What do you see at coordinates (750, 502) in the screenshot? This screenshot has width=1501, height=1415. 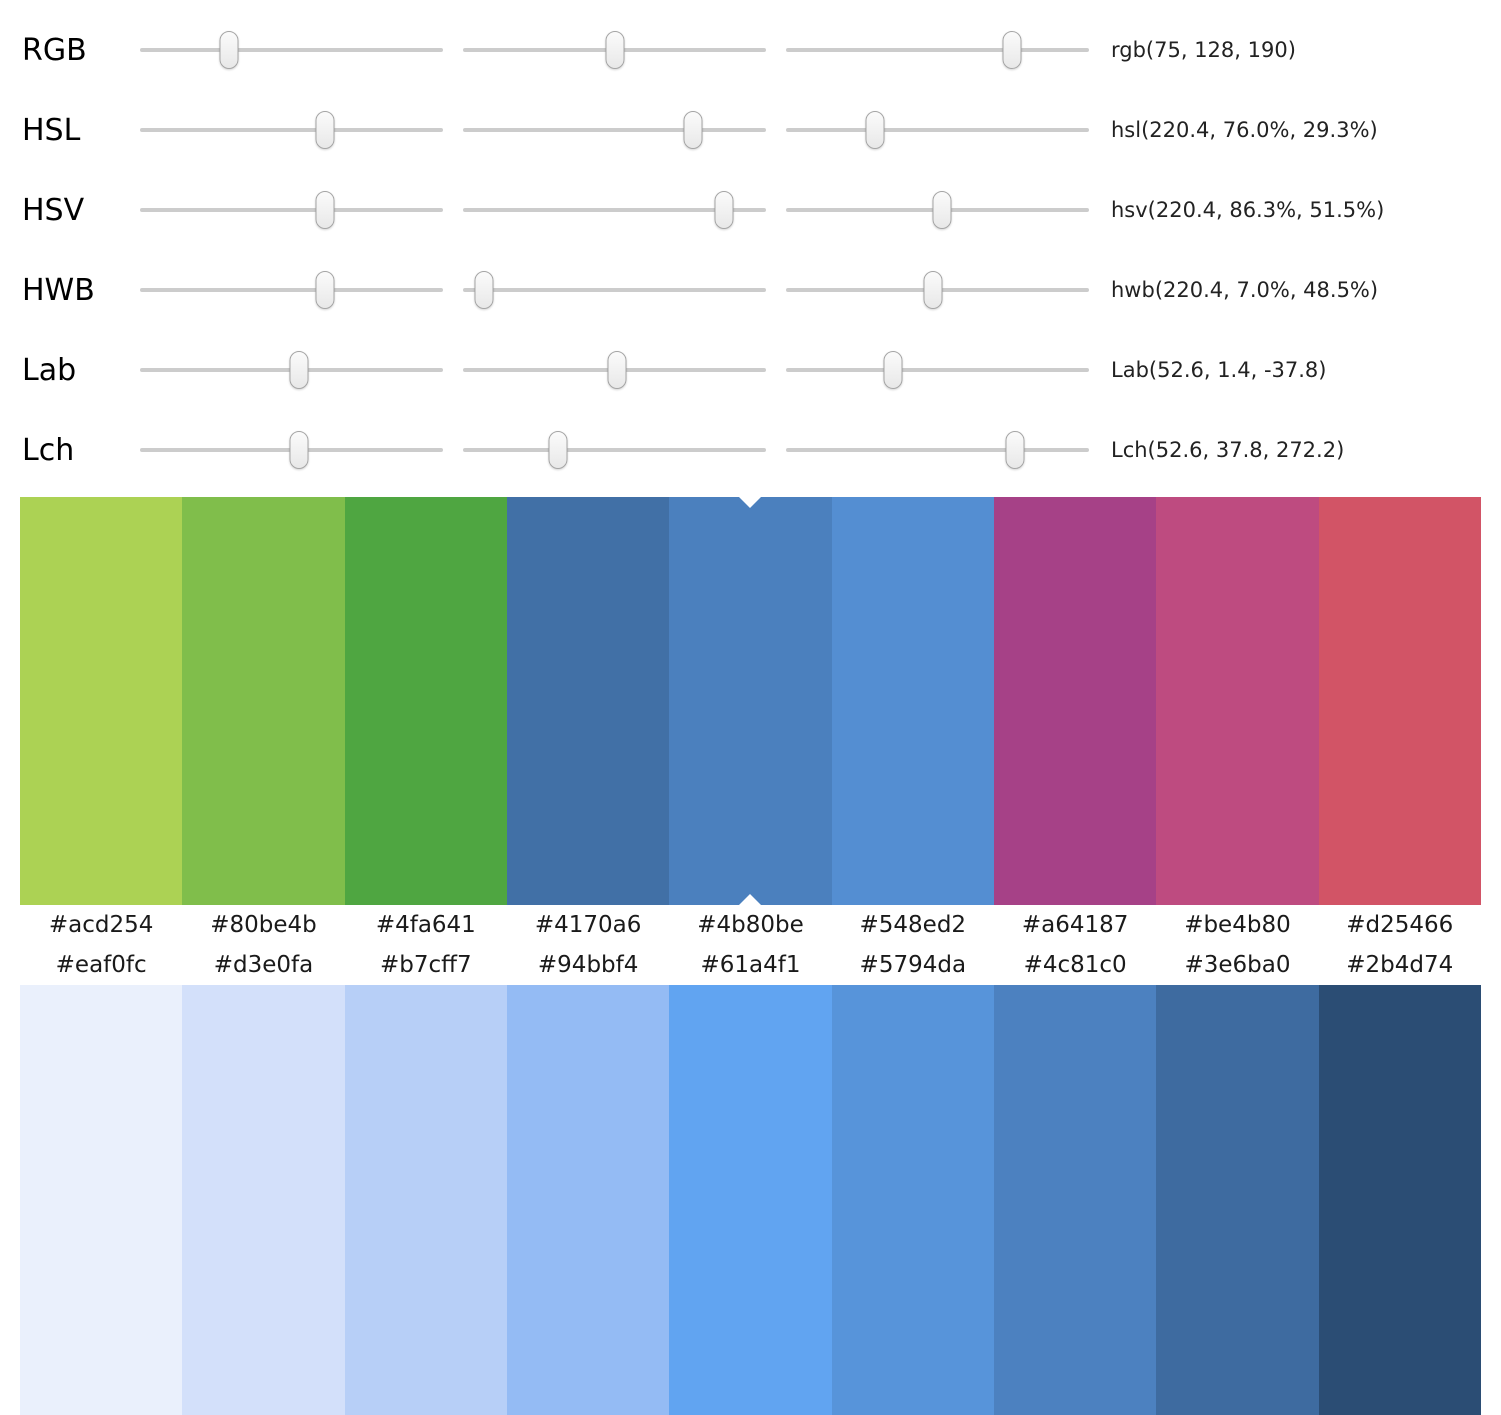 I see `selection-notch-top-icon` at bounding box center [750, 502].